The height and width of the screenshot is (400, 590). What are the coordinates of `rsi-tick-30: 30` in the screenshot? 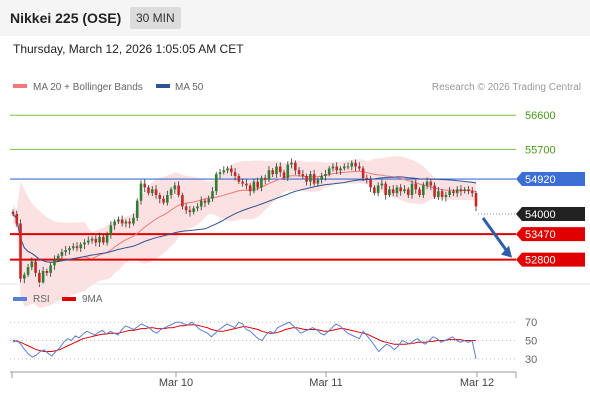 It's located at (531, 360).